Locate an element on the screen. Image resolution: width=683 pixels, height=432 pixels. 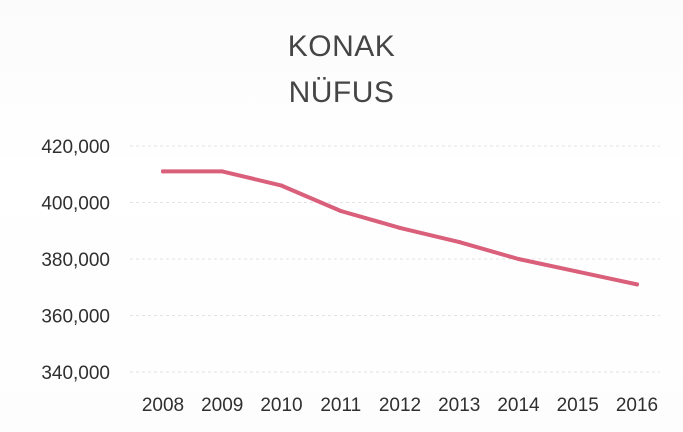
y-tick-label: 340,000 is located at coordinates (75, 373).